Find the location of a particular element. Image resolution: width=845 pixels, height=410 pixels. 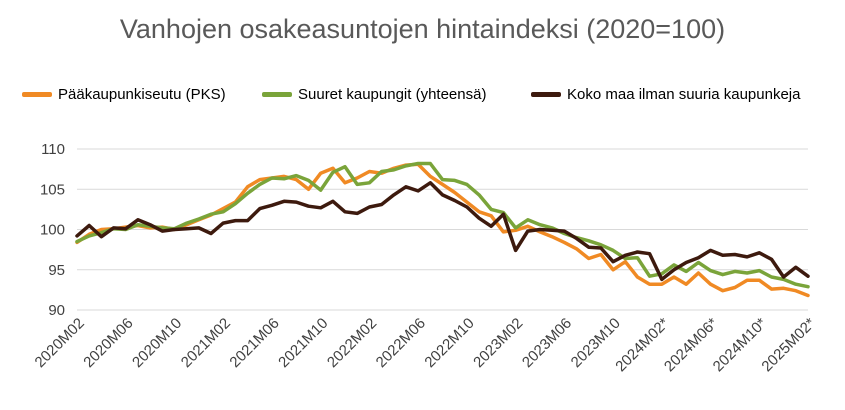

legend-item-pks: Pääkaupunkiseutu (PKS) is located at coordinates (124, 94).